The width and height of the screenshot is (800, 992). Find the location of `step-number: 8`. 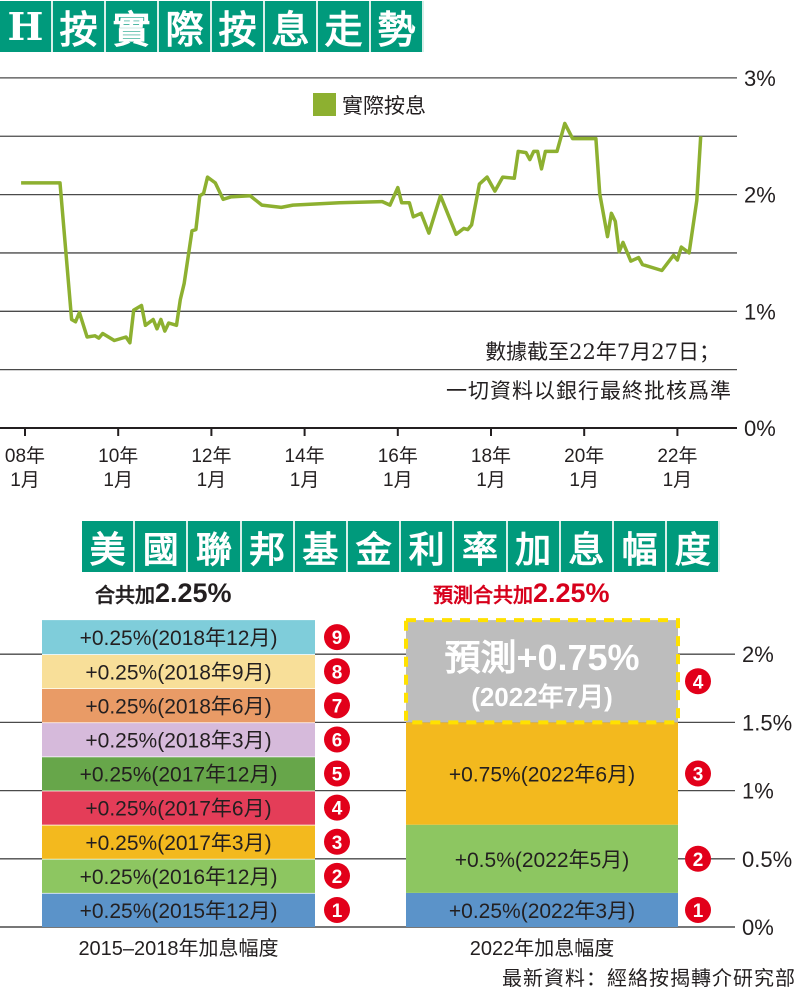

step-number: 8 is located at coordinates (337, 672).